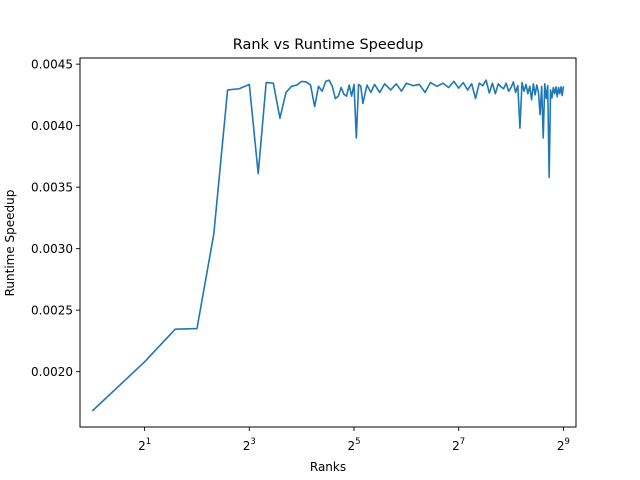 The image size is (640, 480). I want to click on y-axis-ticks: 0.0020 0.0025 0.0030 0.0035 0.0040 0.0045, so click(55, 218).